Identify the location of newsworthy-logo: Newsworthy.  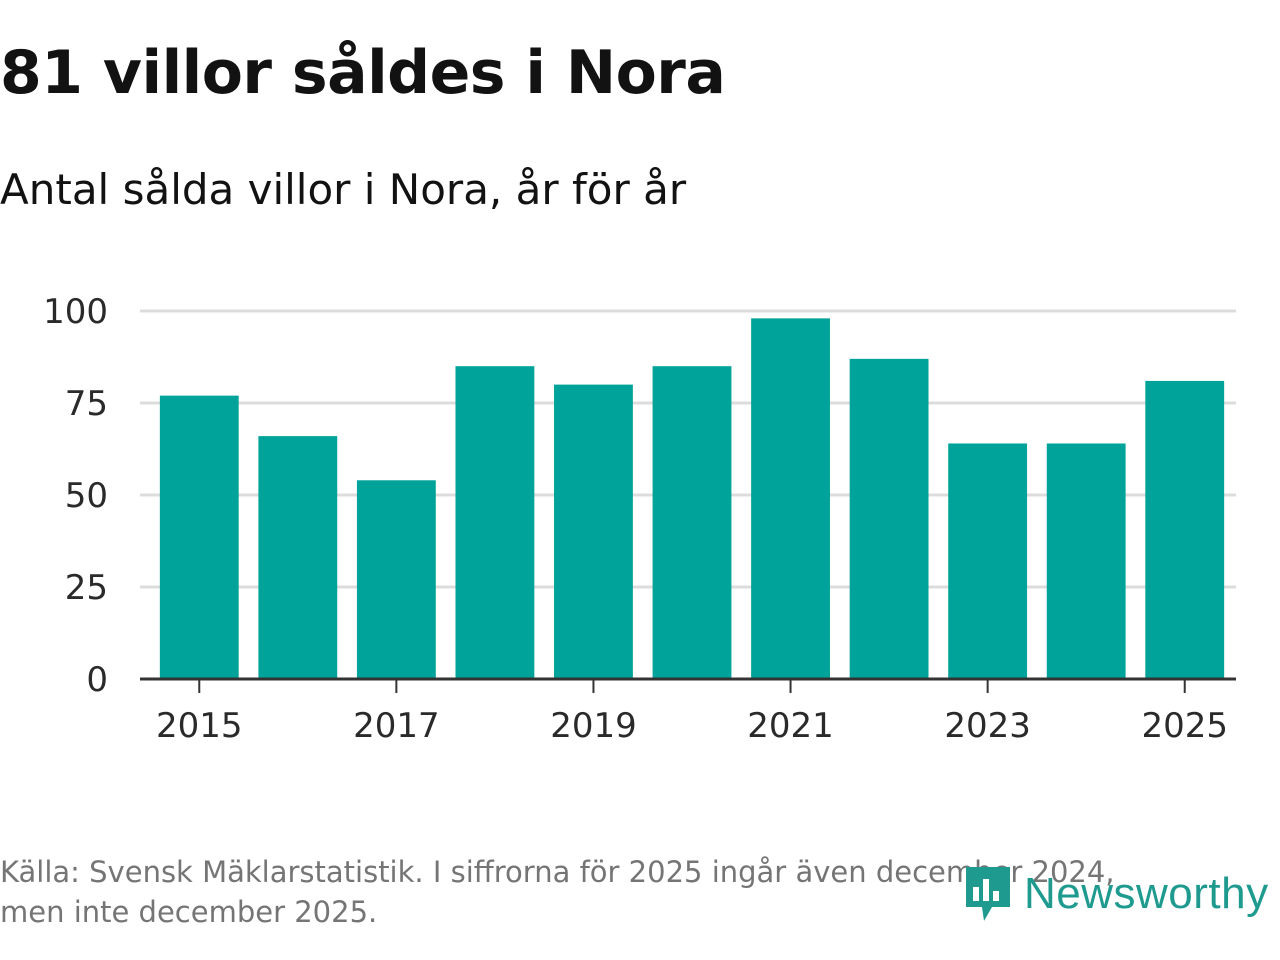
(1115, 894).